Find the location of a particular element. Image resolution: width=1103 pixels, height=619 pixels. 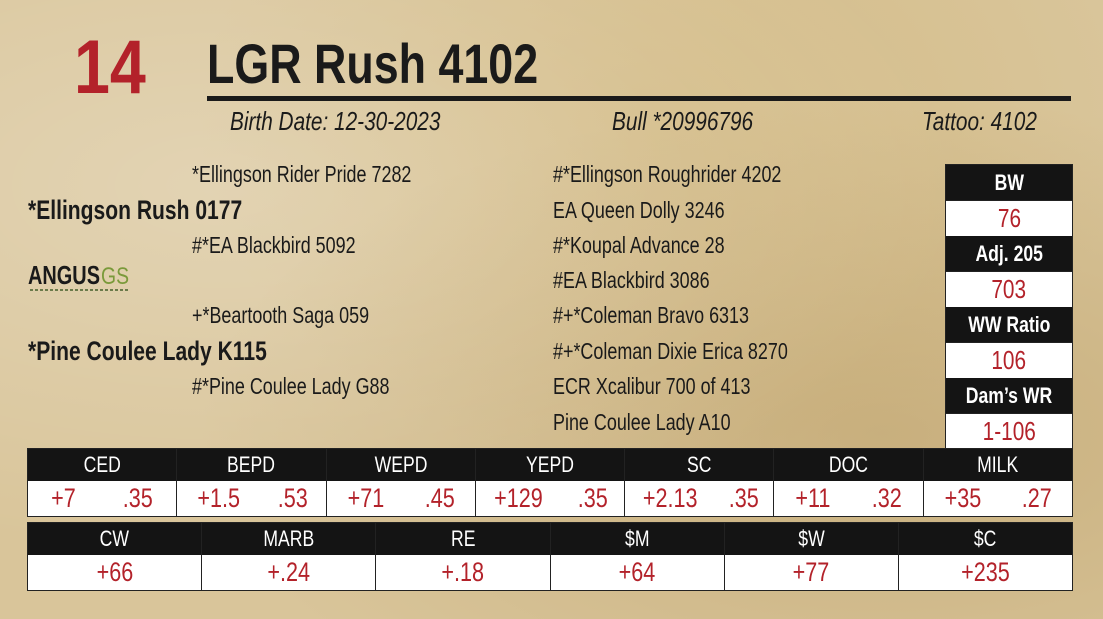

stat-label-cell: Adj. 205 is located at coordinates (1009, 253).